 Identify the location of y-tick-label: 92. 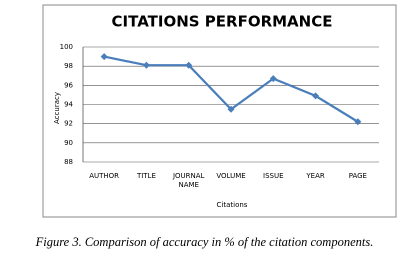
(68, 124).